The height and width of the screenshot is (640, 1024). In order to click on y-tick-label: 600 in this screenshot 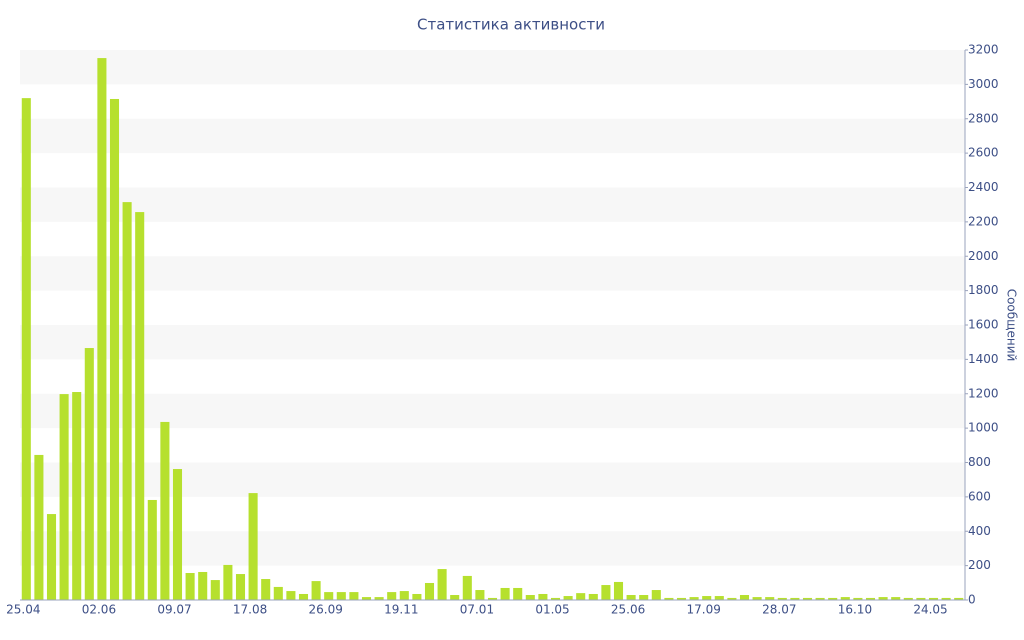, I will do `click(979, 496)`.